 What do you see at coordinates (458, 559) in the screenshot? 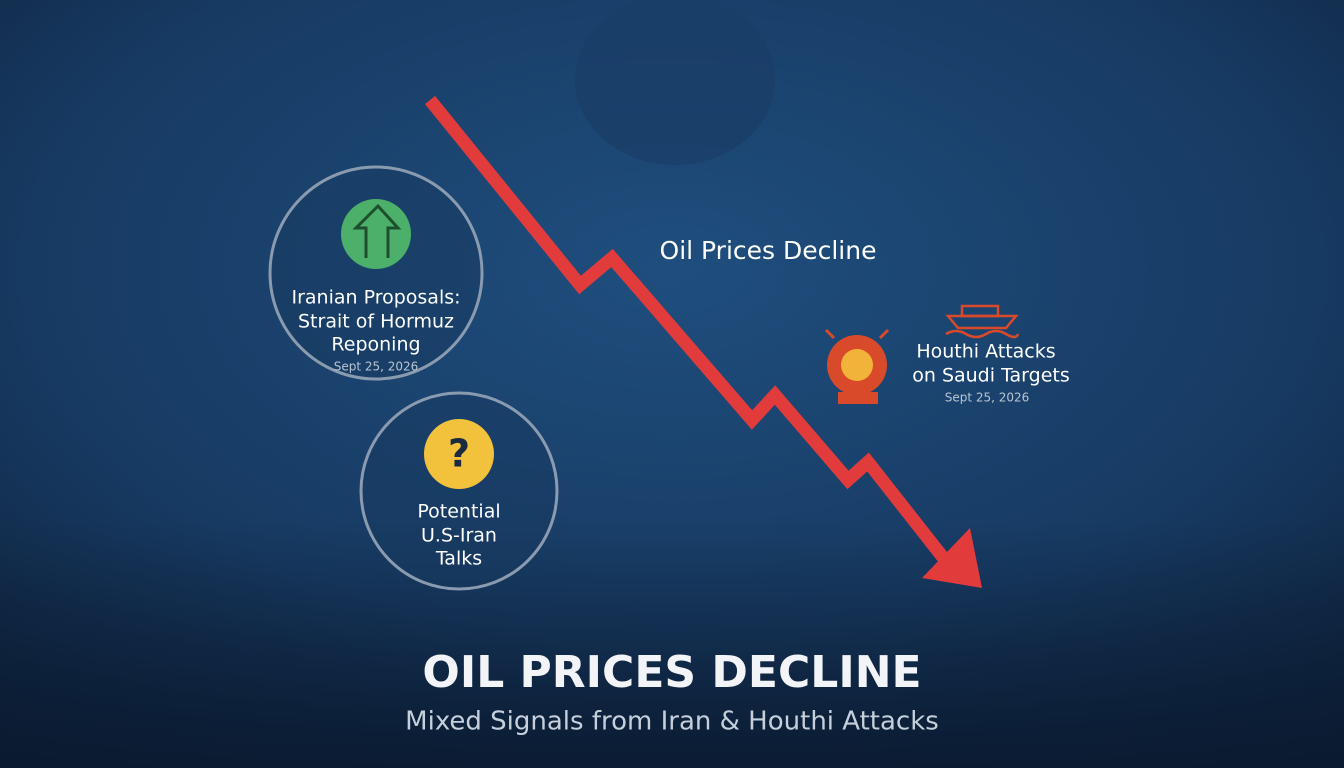
I see `event-text: Talks` at bounding box center [458, 559].